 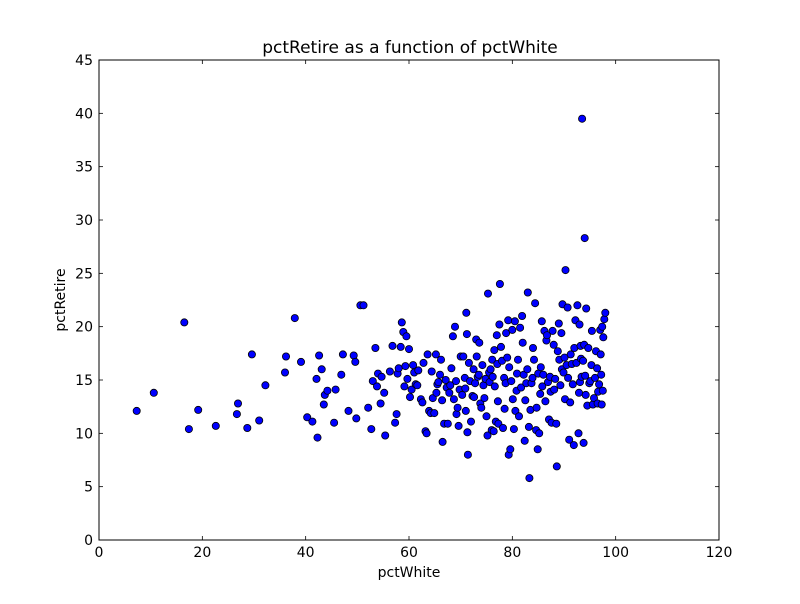 I want to click on x-tick-label: 80, so click(x=512, y=553).